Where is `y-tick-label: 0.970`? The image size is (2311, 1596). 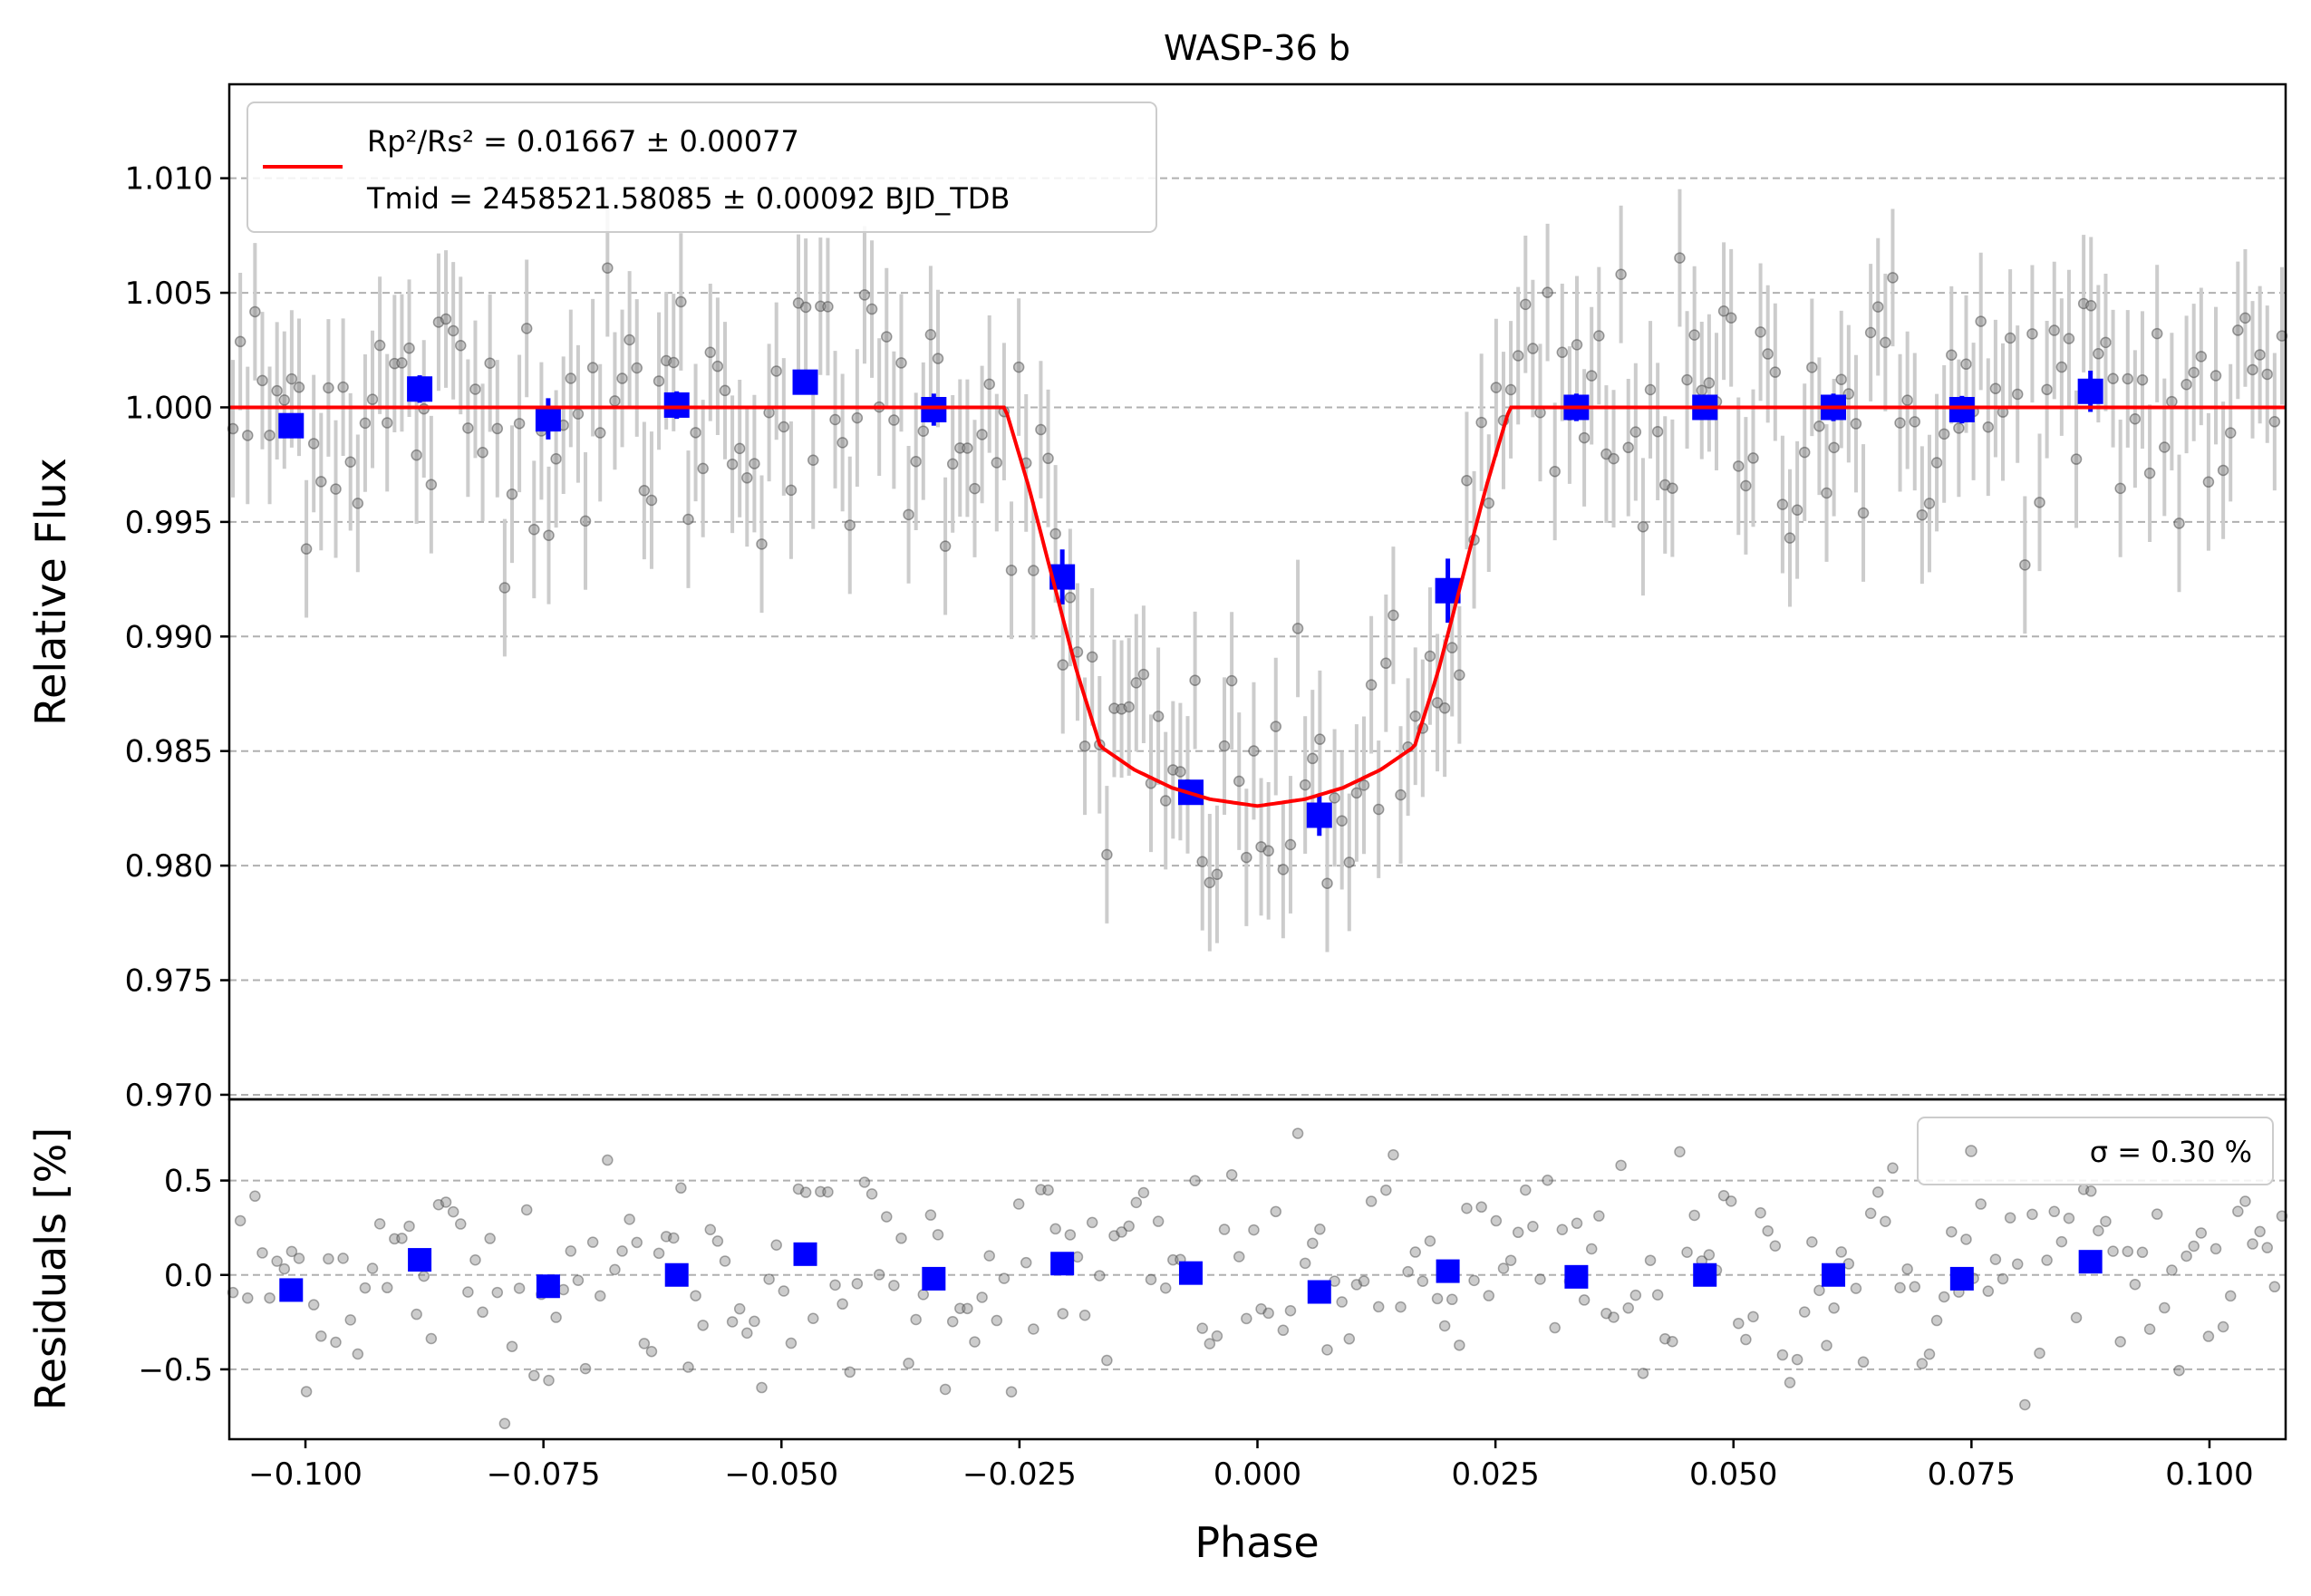 y-tick-label: 0.970 is located at coordinates (169, 1096).